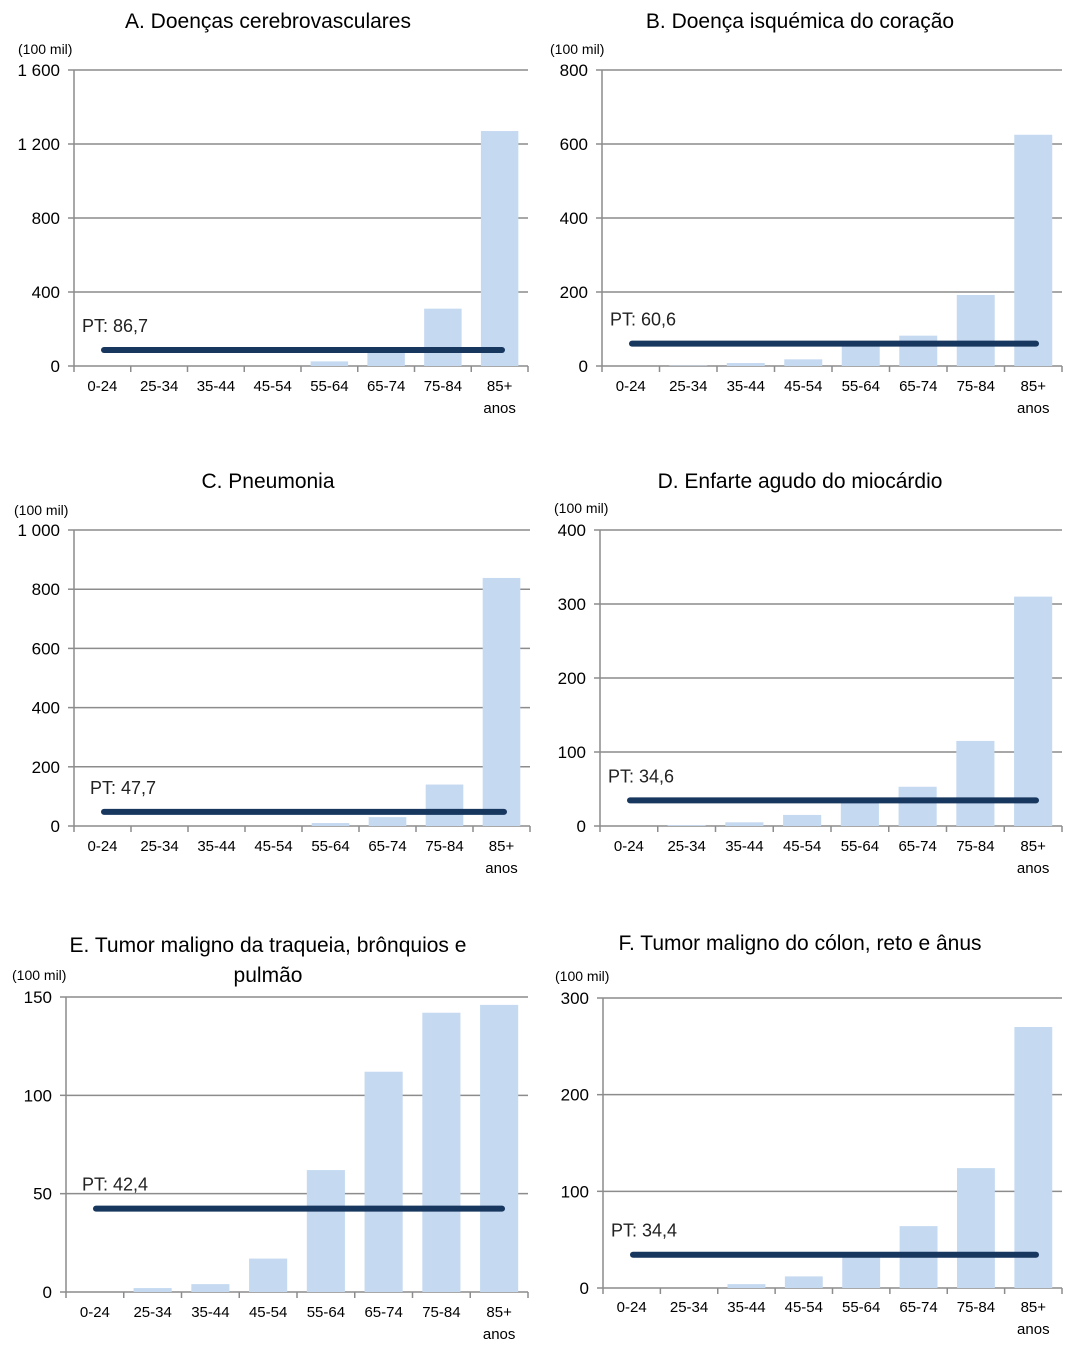 This screenshot has width=1065, height=1351. What do you see at coordinates (268, 975) in the screenshot?
I see `chart-title: pulmão` at bounding box center [268, 975].